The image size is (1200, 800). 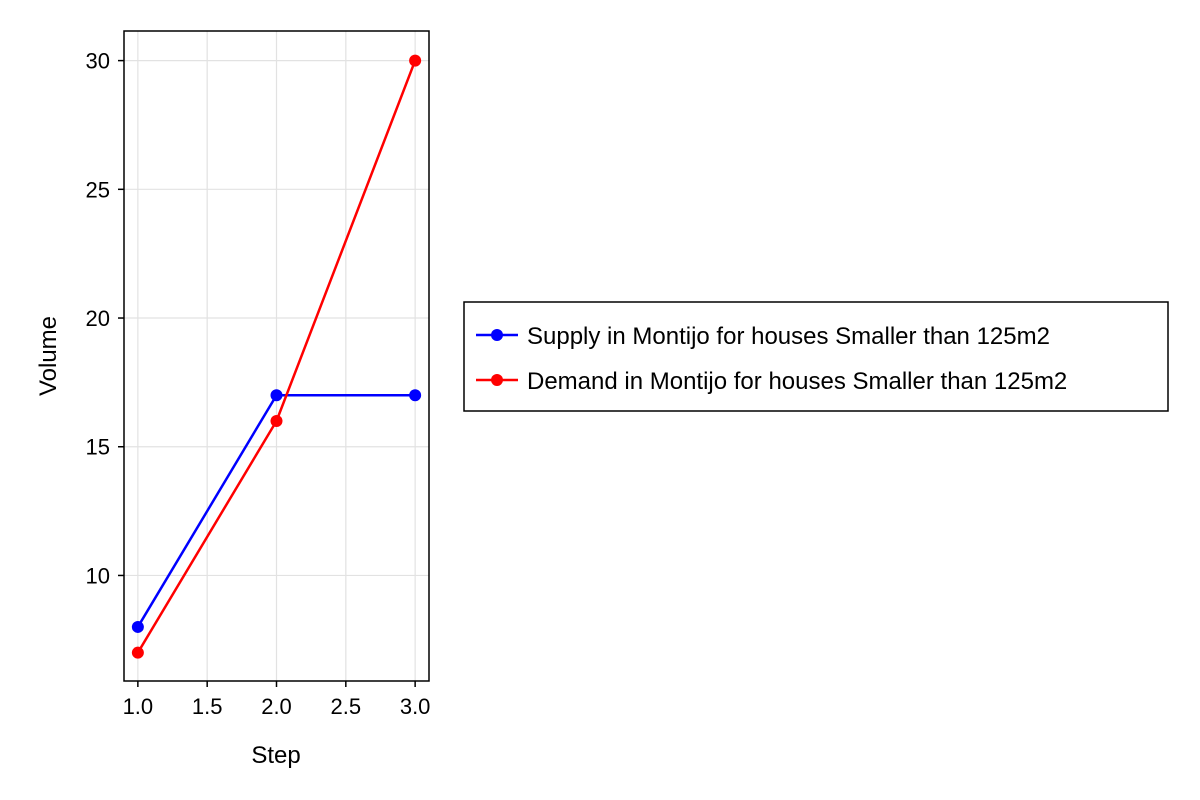 What do you see at coordinates (275, 755) in the screenshot?
I see `x-axis-label: Step` at bounding box center [275, 755].